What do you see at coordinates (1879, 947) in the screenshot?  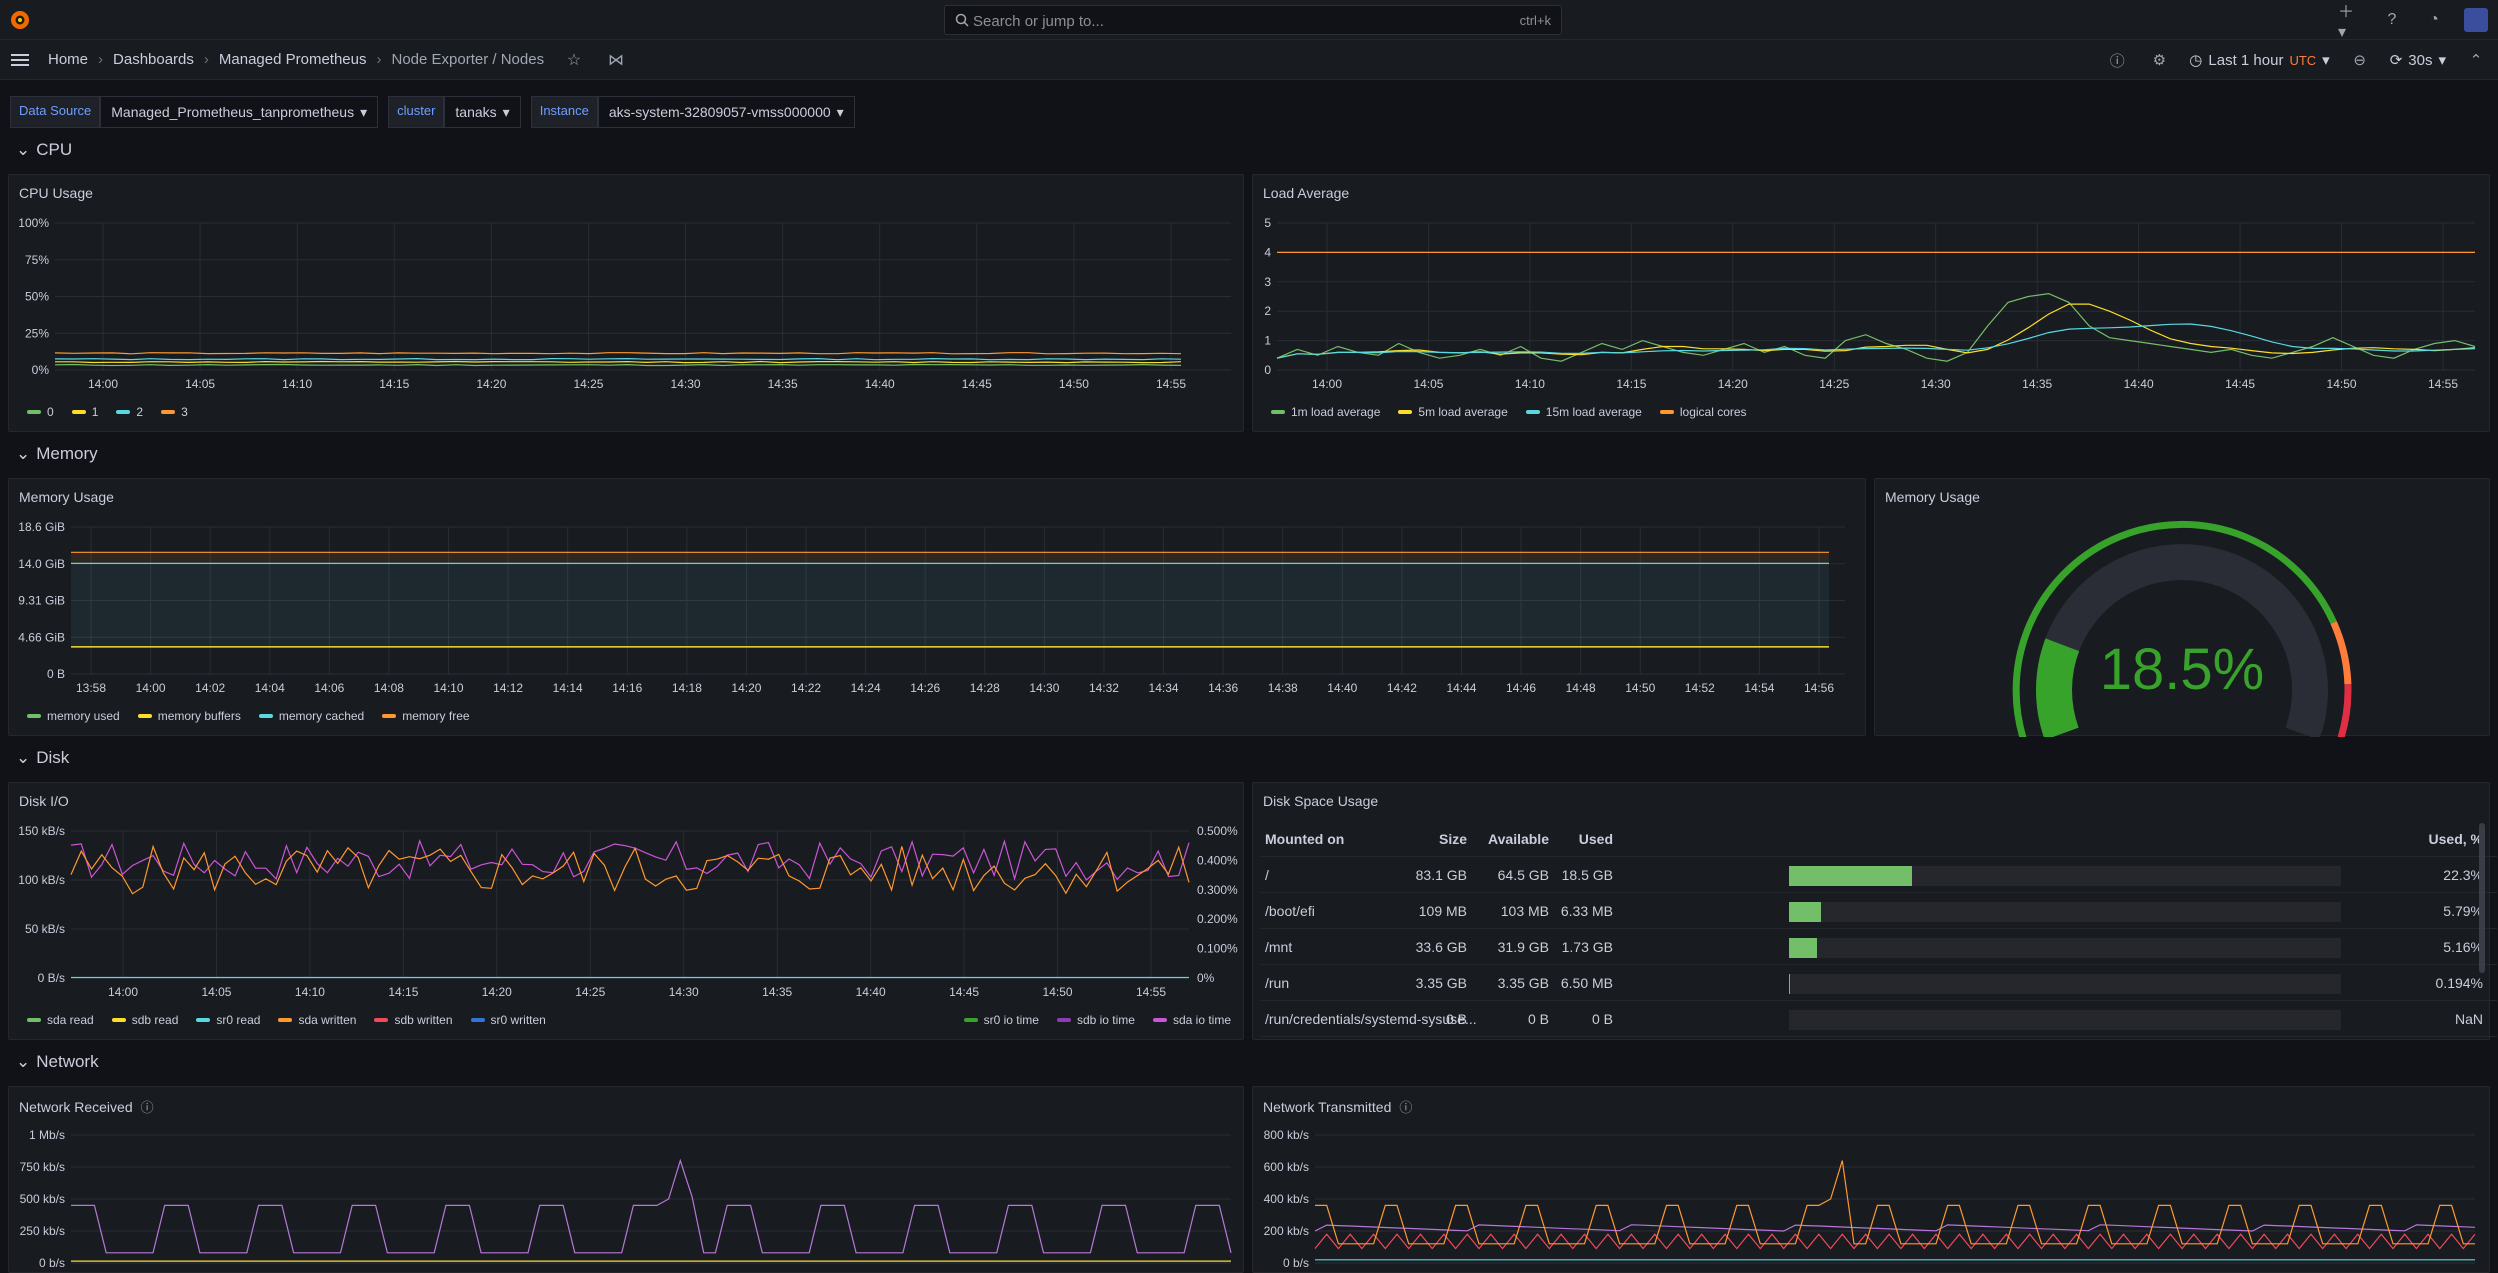 I see `table-row: /mnt 33.6 GB 31.9 GB 1.73 GB 5.16%` at bounding box center [1879, 947].